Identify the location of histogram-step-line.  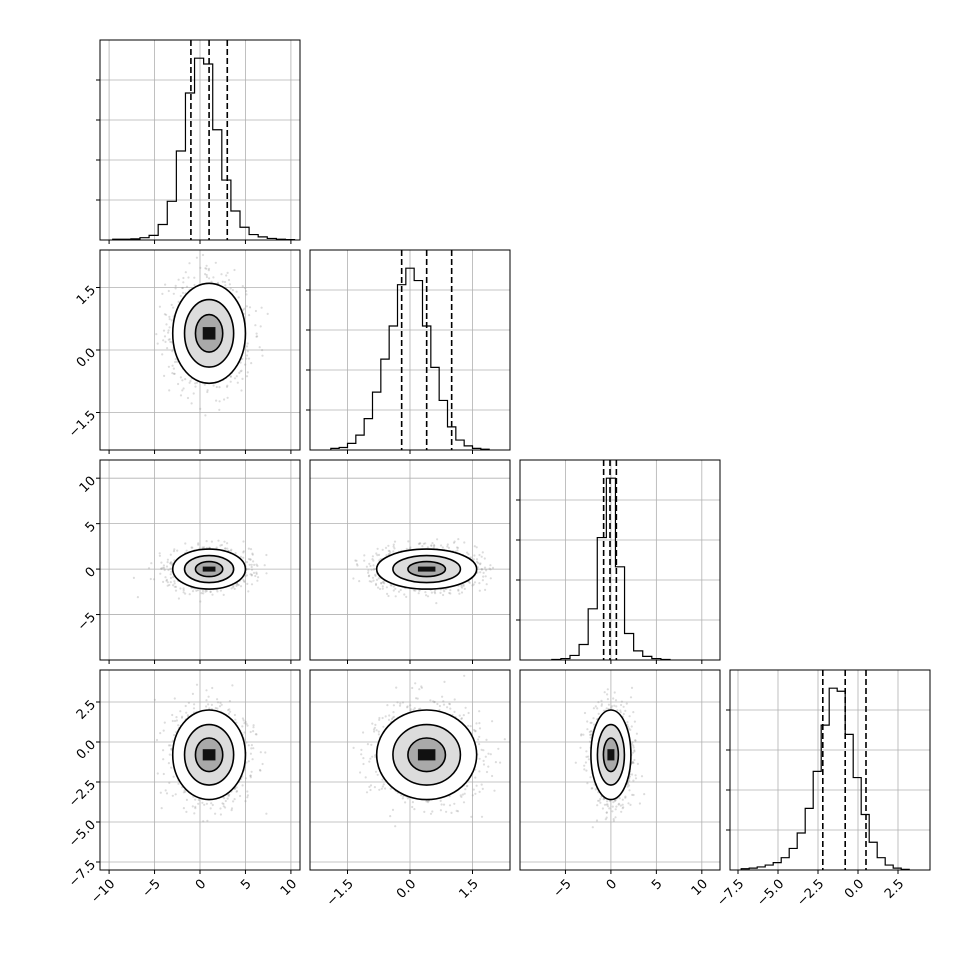
(204, 149).